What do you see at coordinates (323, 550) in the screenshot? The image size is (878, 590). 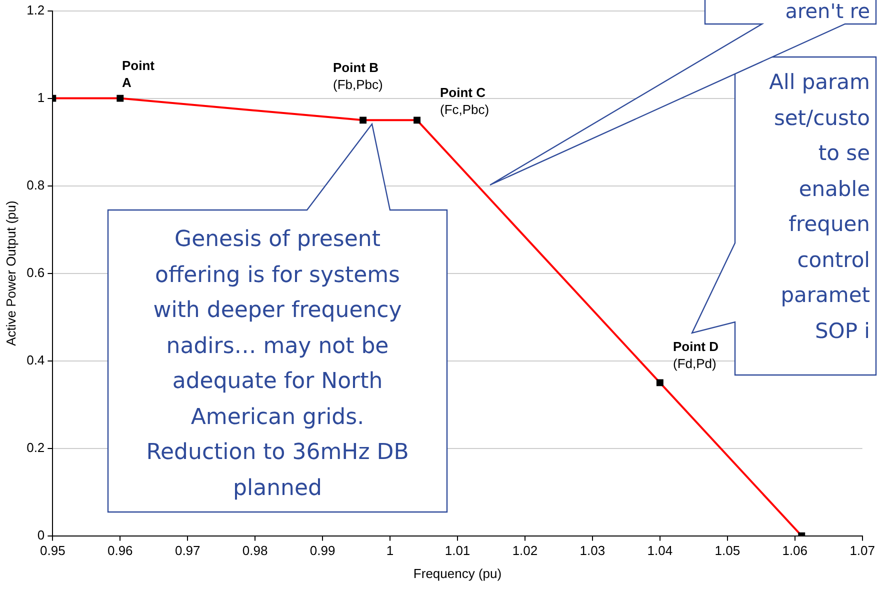 I see `x-tick-label: 0.99` at bounding box center [323, 550].